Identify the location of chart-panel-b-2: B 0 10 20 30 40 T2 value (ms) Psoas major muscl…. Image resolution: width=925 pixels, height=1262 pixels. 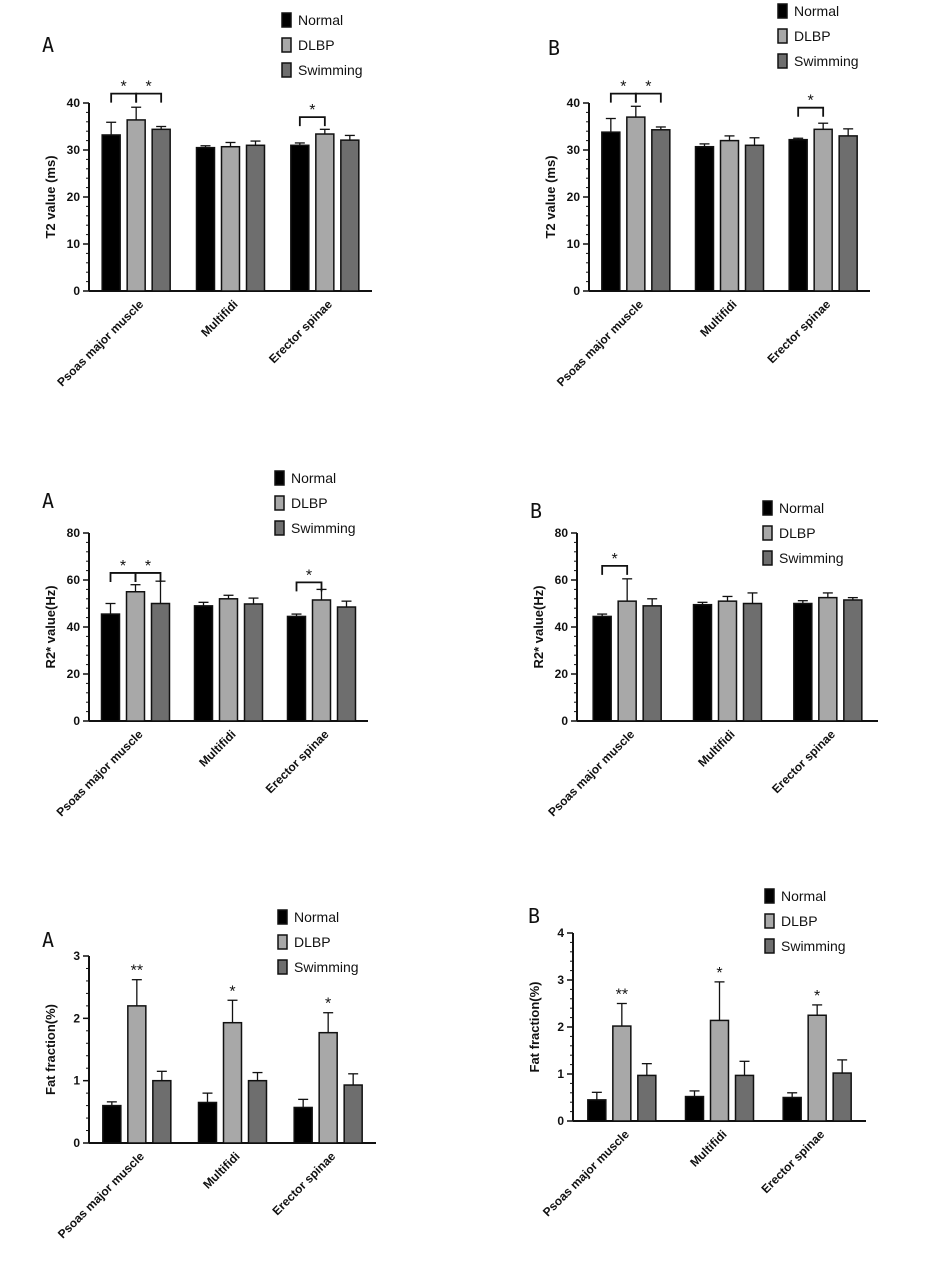
(706, 196).